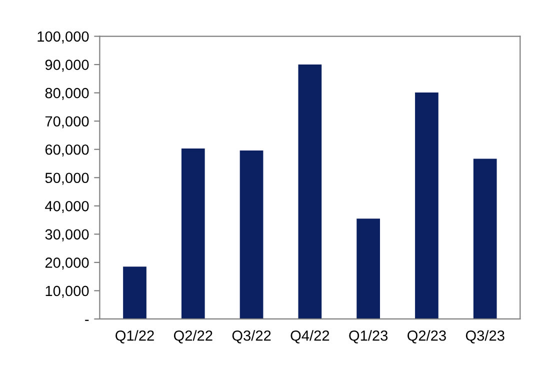  What do you see at coordinates (67, 94) in the screenshot?
I see `y-tick-label: 80,000` at bounding box center [67, 94].